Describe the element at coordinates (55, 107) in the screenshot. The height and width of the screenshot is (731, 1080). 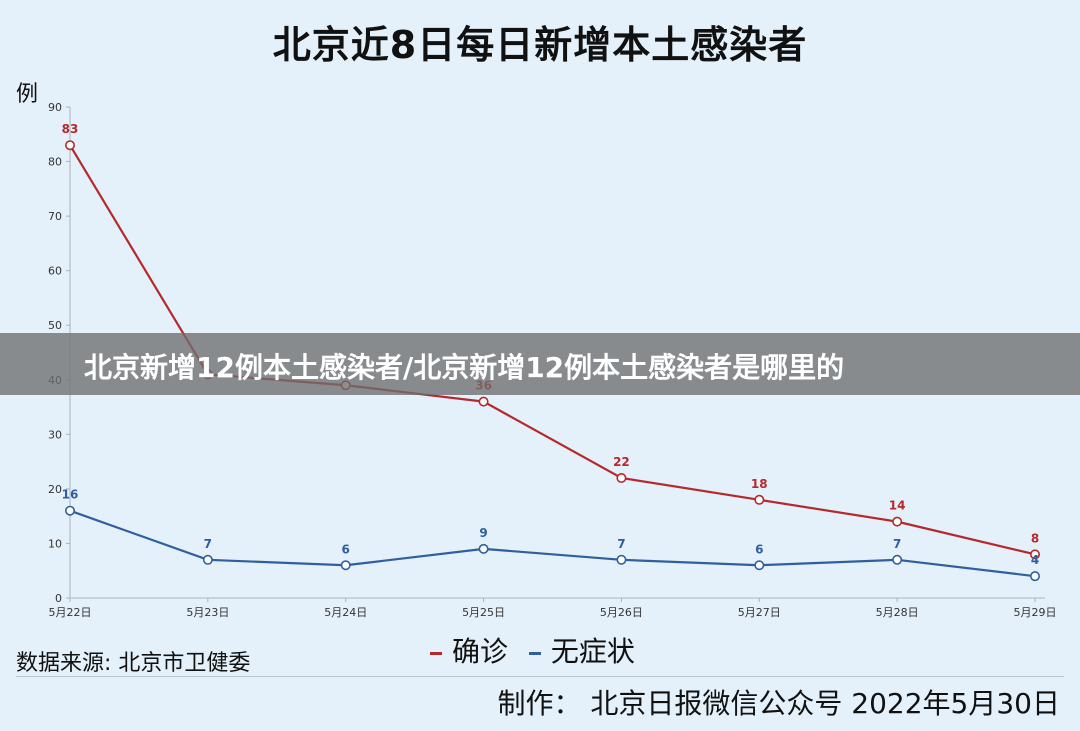
I see `y-tick-label: 90` at that location.